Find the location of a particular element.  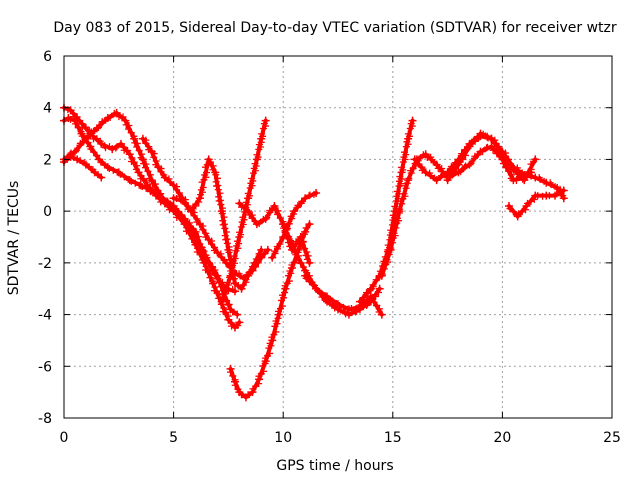

y-axis-label: SDTVAR / TECUs is located at coordinates (14, 238).